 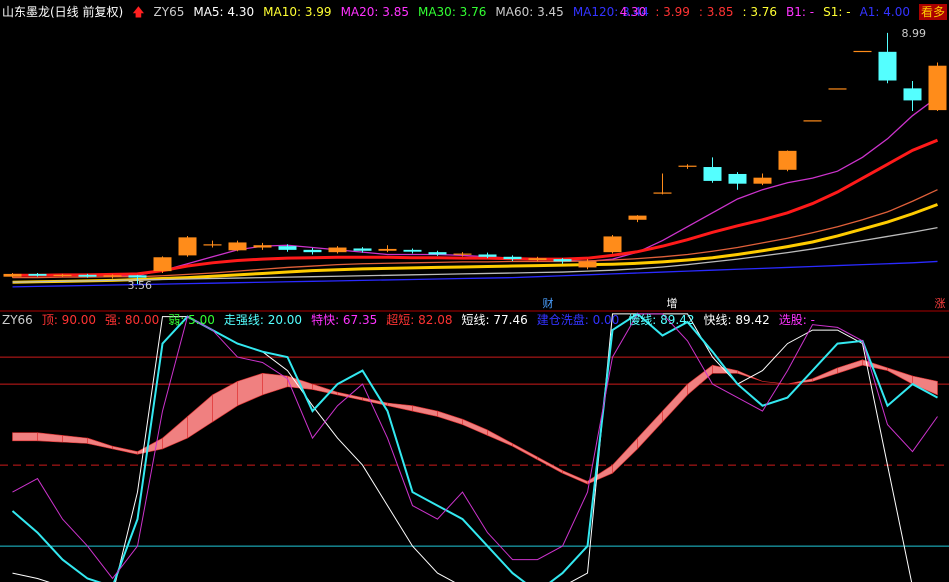 What do you see at coordinates (224, 12) in the screenshot?
I see `ma-legend: MA5: 4.30` at bounding box center [224, 12].